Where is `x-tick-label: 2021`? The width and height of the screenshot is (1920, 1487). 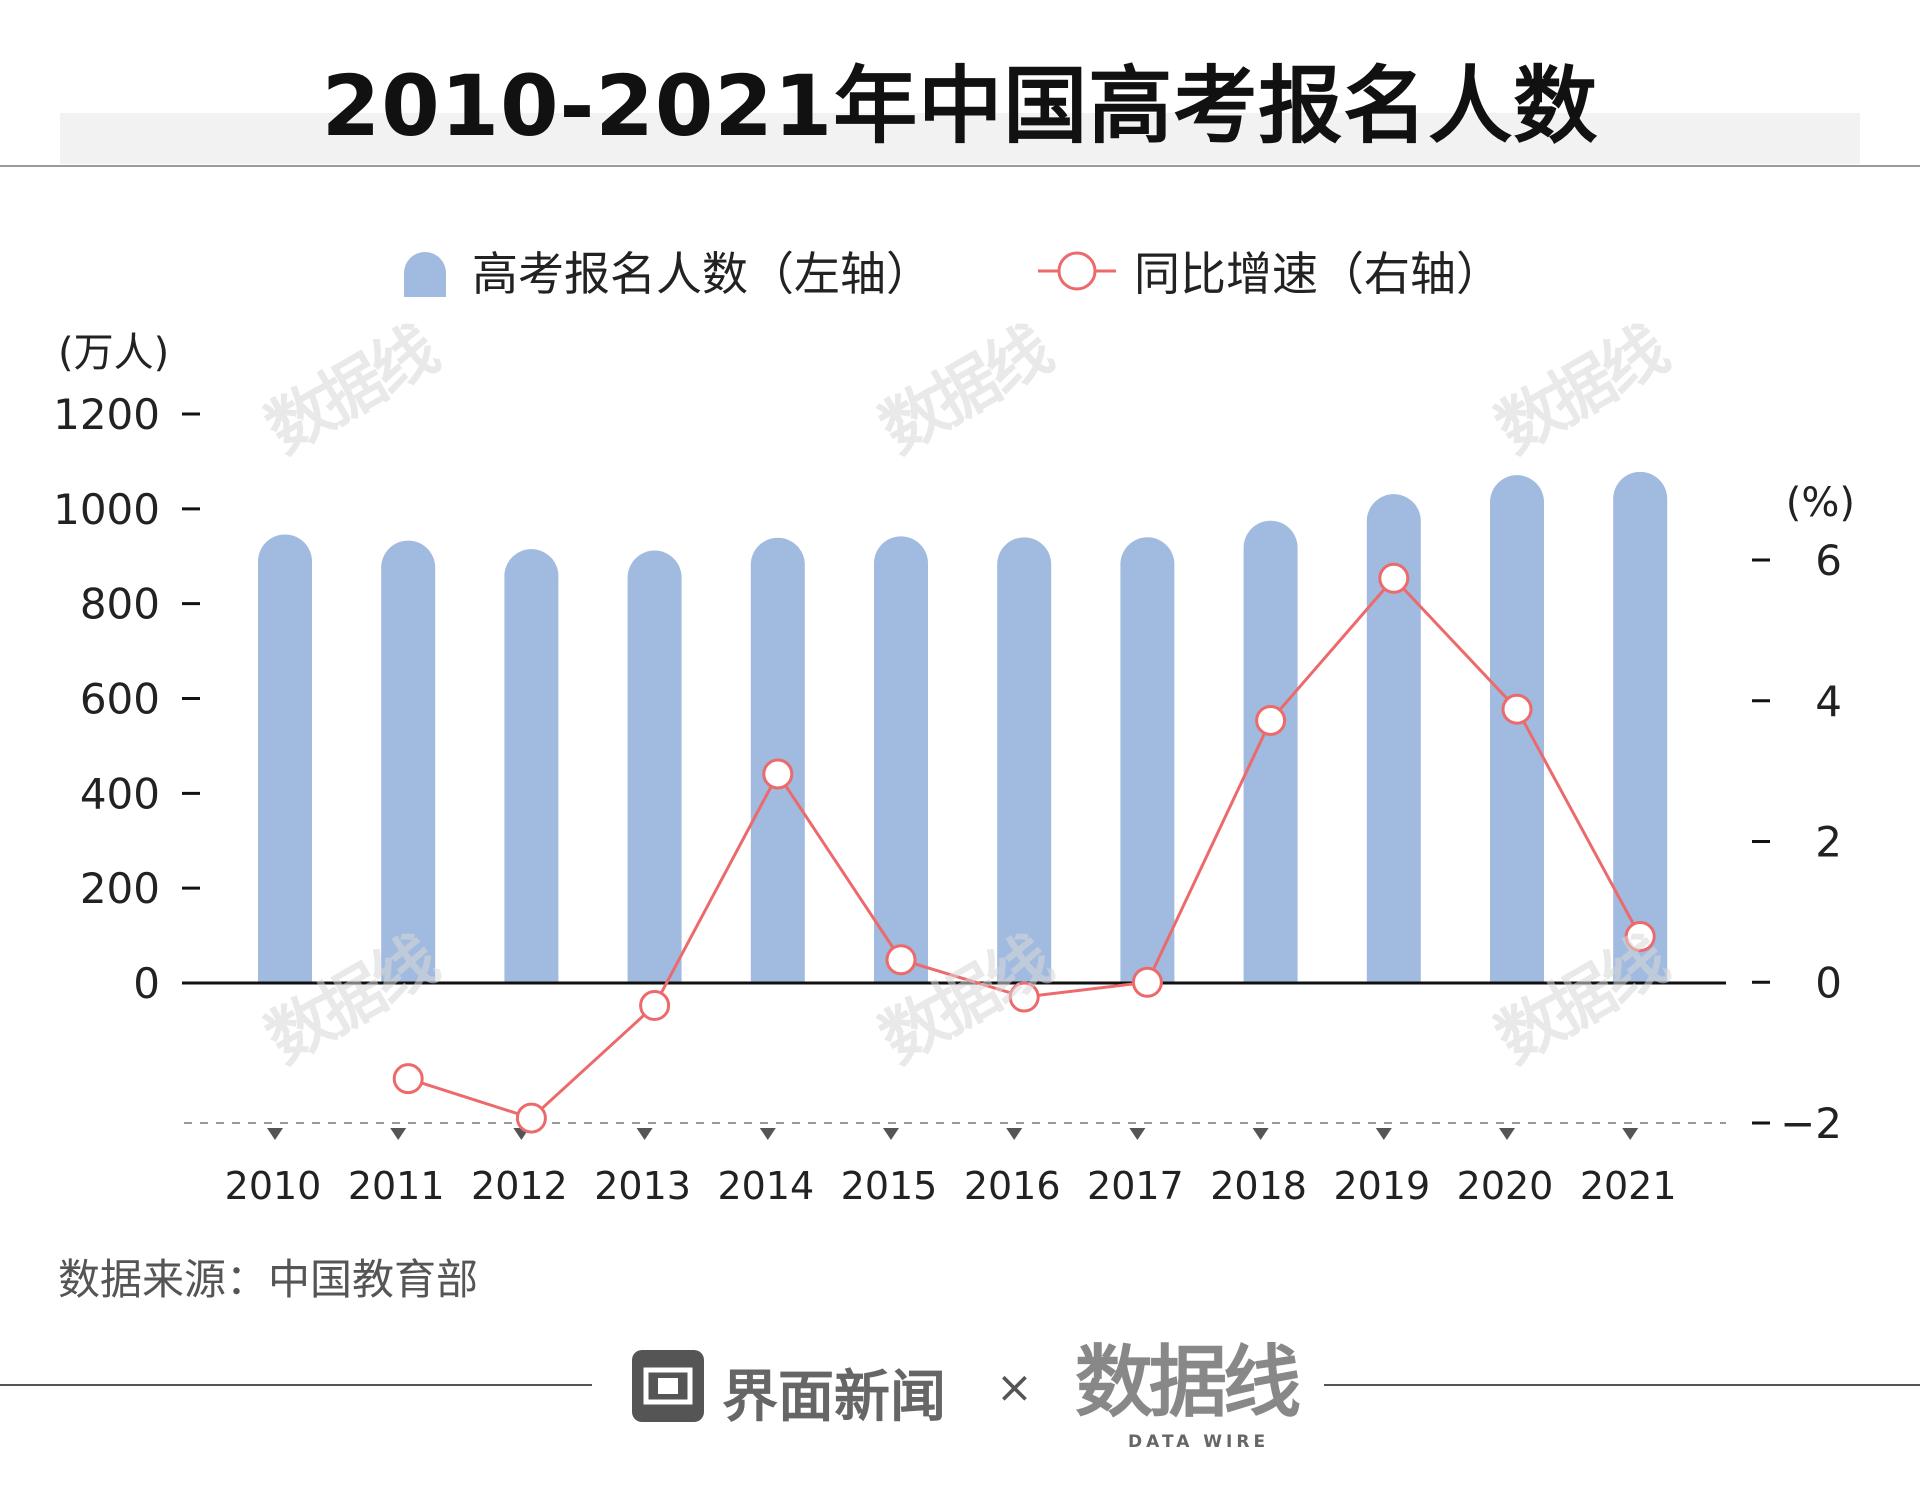
x-tick-label: 2021 is located at coordinates (1628, 1186).